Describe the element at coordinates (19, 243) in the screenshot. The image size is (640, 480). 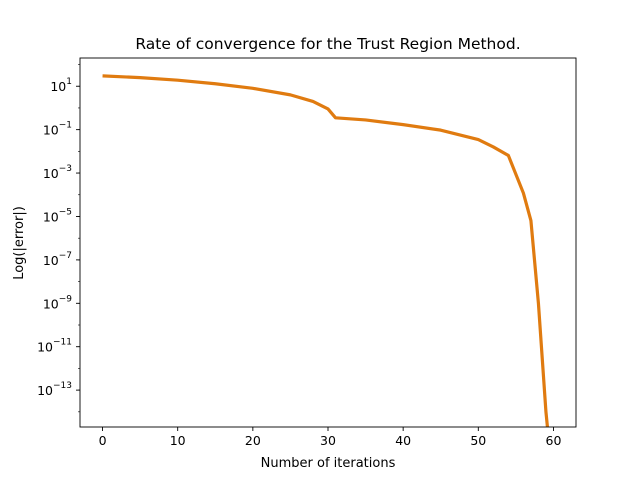
I see `y-axis-label: Log(|error|)` at that location.